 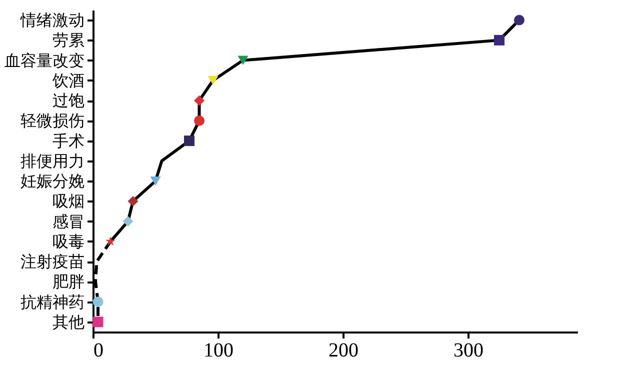 I want to click on y-tick-label: 劳累, so click(x=68, y=41).